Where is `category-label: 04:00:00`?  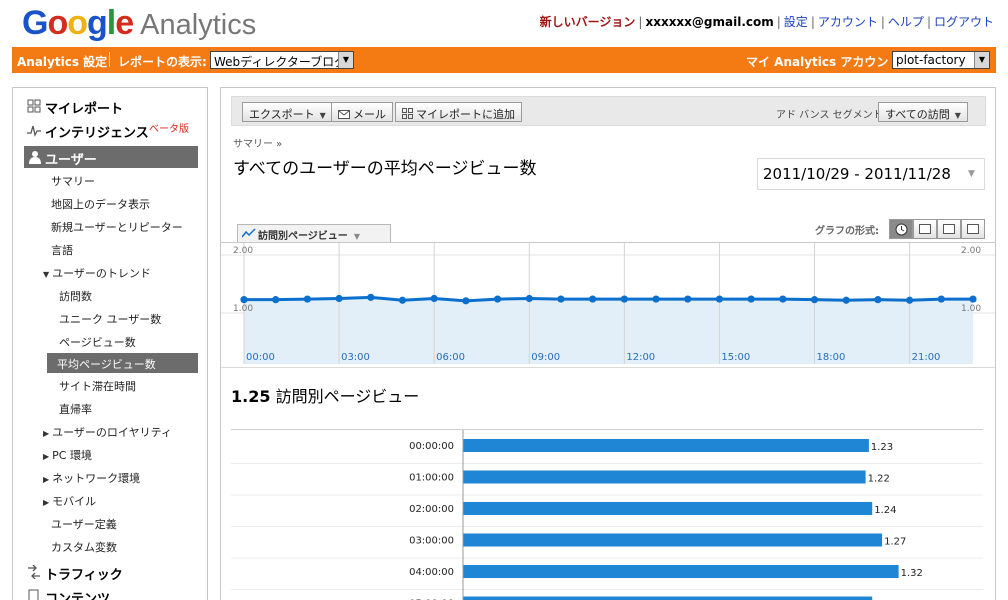 category-label: 04:00:00 is located at coordinates (431, 572).